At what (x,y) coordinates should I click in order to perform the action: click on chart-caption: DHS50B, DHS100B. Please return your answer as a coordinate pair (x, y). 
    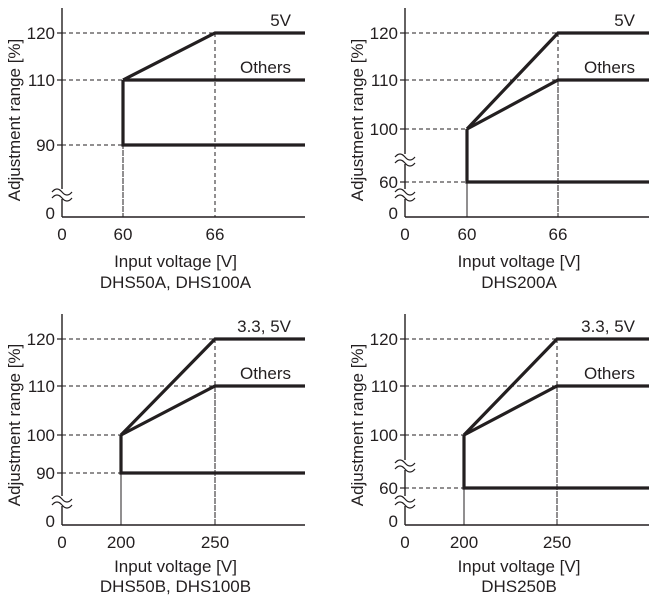
    Looking at the image, I should click on (175, 586).